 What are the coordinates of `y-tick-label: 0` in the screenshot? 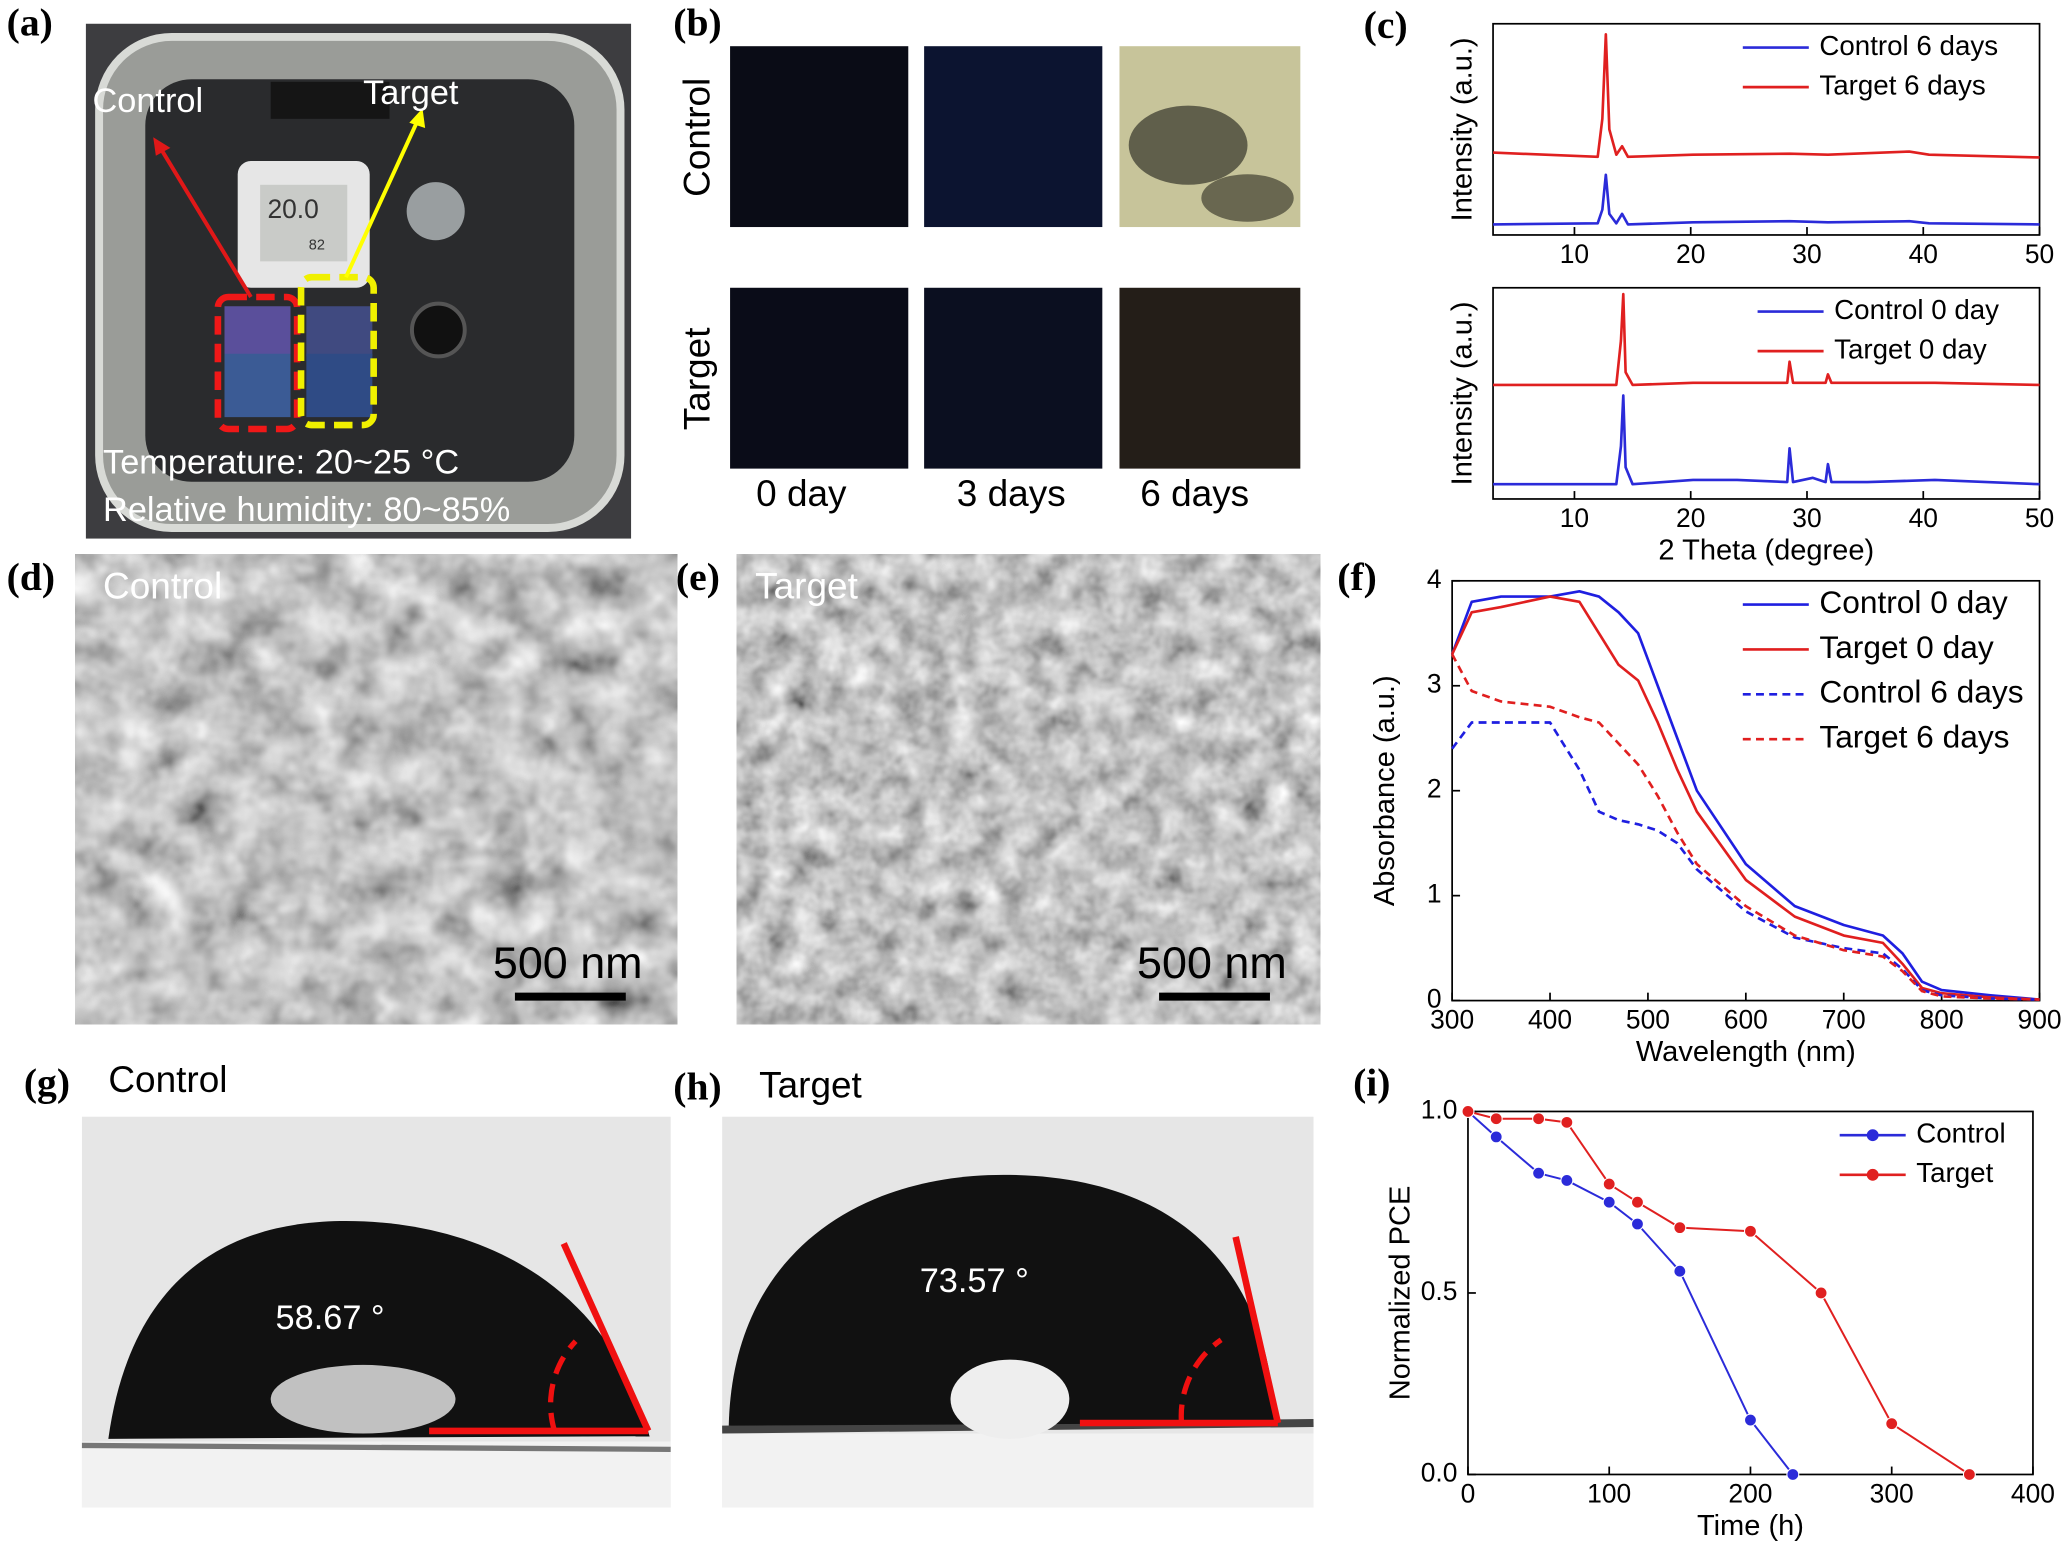 It's located at (1434, 999).